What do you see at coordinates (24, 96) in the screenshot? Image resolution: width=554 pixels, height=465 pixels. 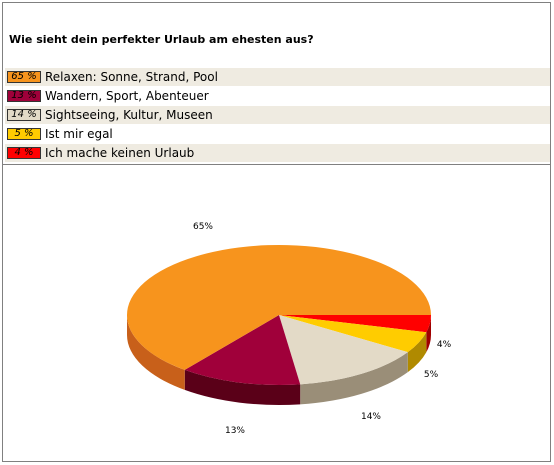 I see `legend-swatch: 13 %` at bounding box center [24, 96].